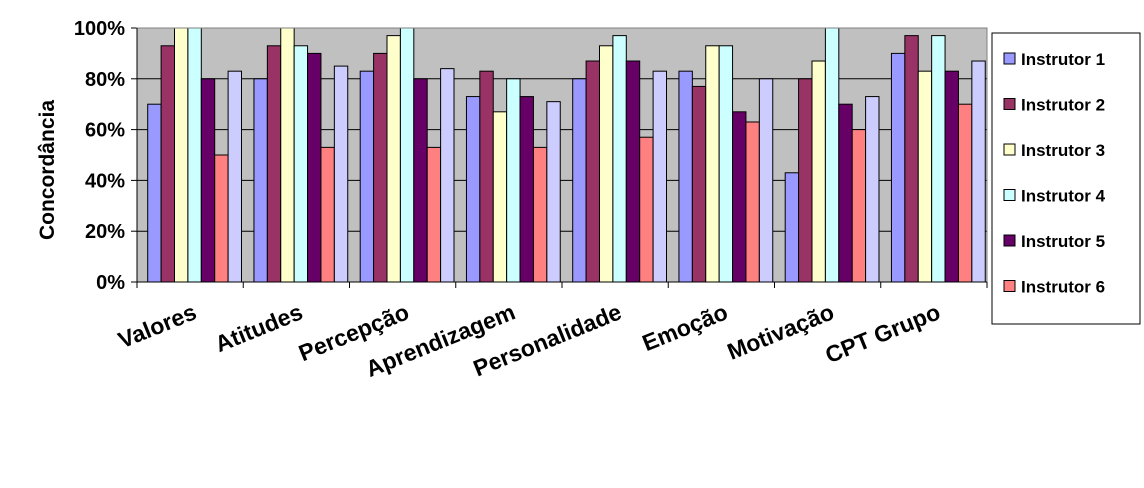  What do you see at coordinates (1063, 241) in the screenshot?
I see `legend-label: Instrutor 5` at bounding box center [1063, 241].